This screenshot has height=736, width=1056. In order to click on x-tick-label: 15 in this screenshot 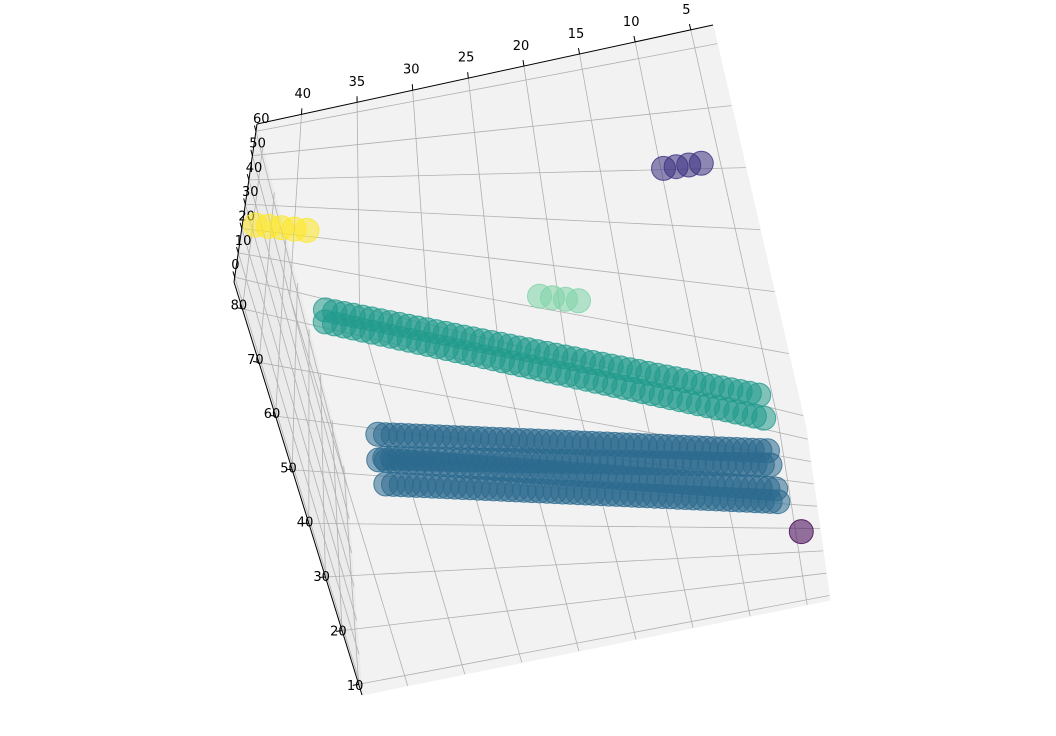, I will do `click(576, 34)`.